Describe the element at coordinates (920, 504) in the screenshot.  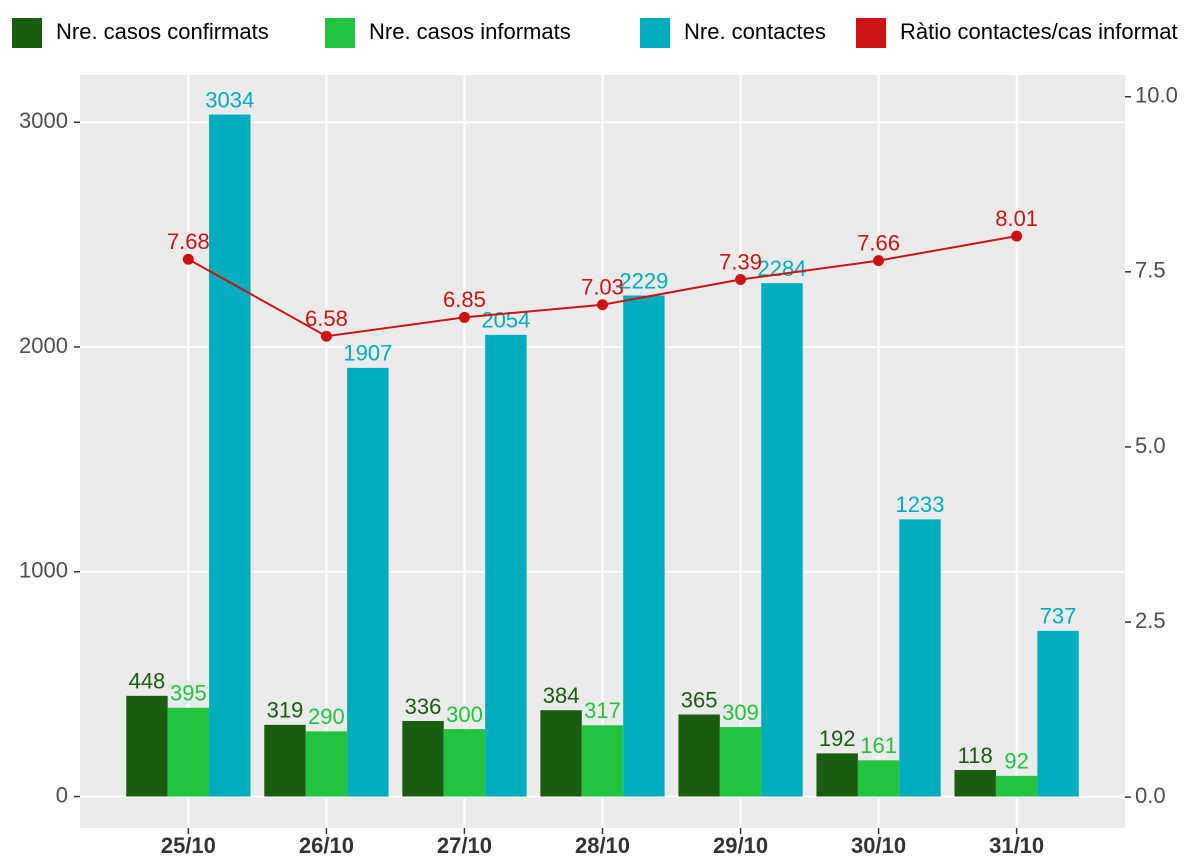
I see `data-label: 1233` at that location.